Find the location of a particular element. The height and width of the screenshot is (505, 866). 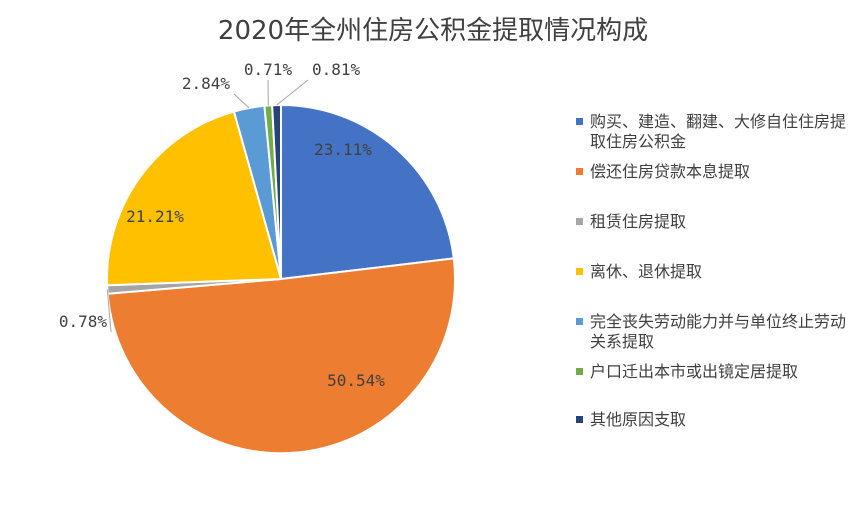

legend-item: 租赁住房提取 is located at coordinates (717, 222).